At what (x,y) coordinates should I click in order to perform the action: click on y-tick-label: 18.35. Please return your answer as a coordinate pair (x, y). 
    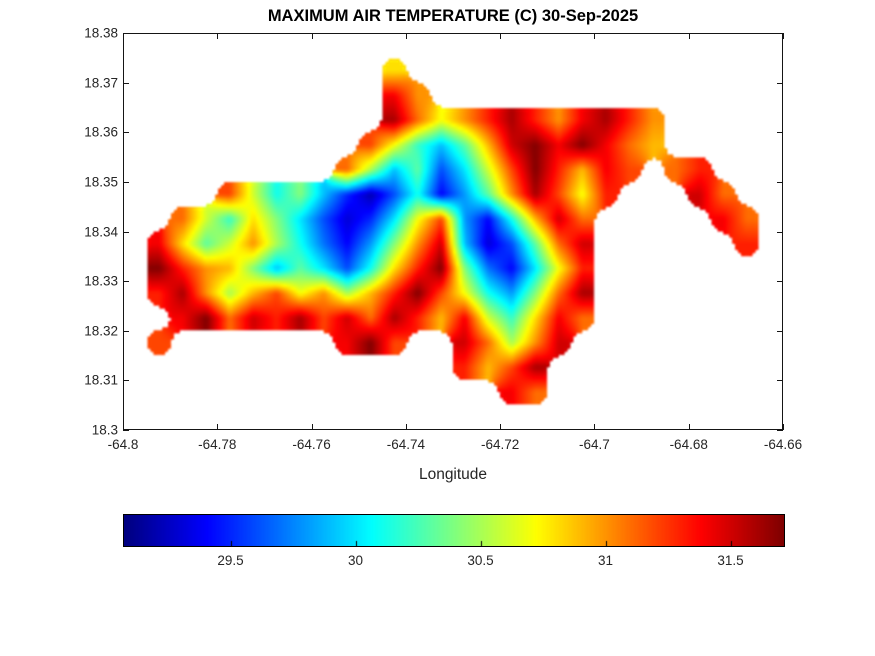
    Looking at the image, I should click on (101, 182).